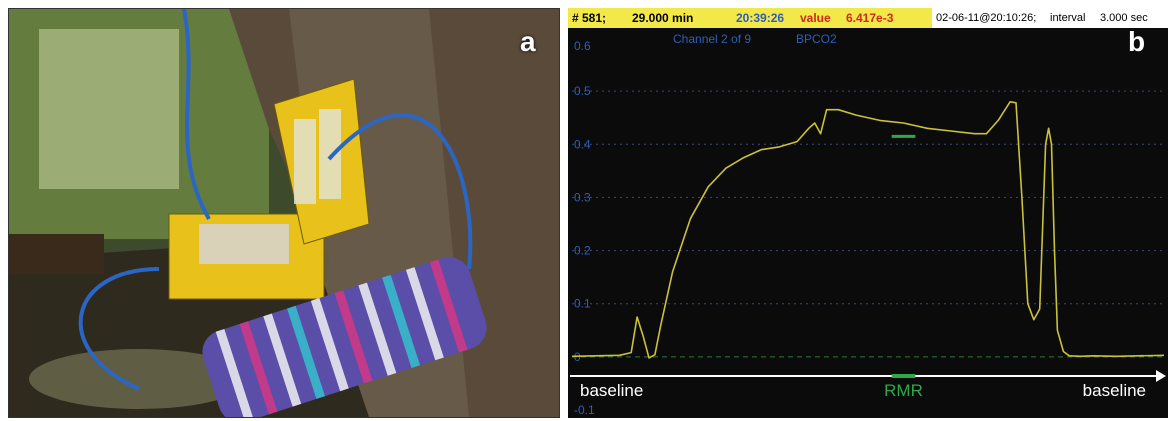 The image size is (1168, 421). What do you see at coordinates (528, 41) in the screenshot?
I see `panel-a-label: a` at bounding box center [528, 41].